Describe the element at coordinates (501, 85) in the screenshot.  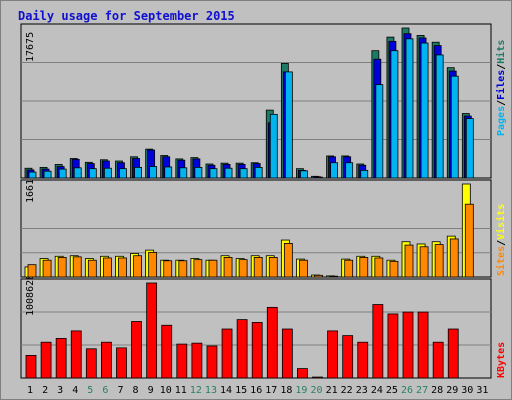
I see `legend-files: Files` at that location.